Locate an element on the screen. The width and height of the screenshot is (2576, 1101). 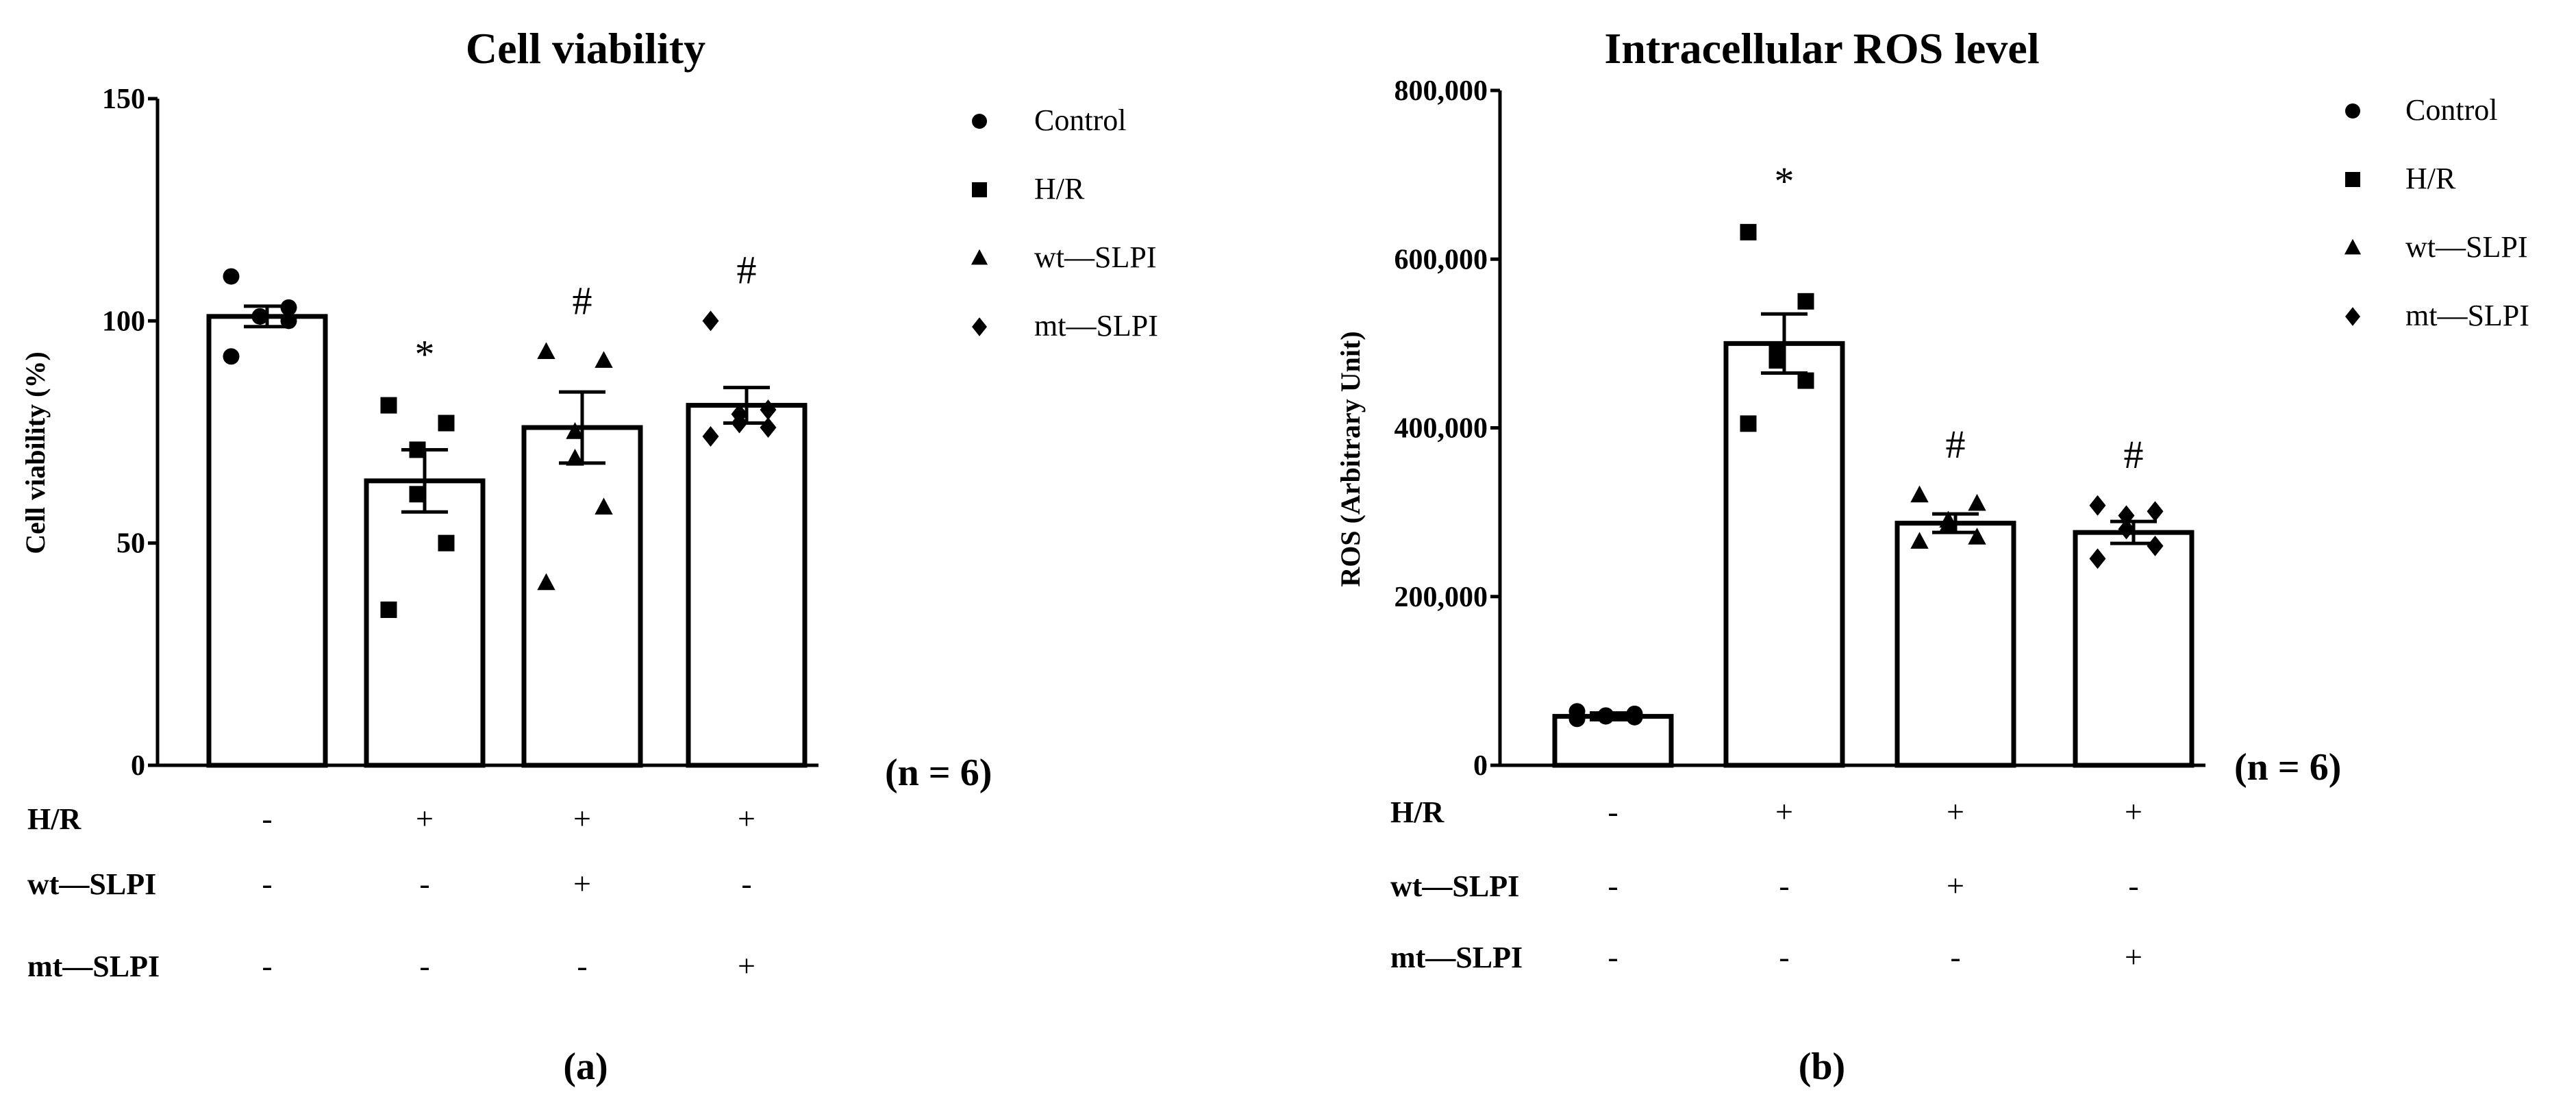
legend-label: H/R is located at coordinates (1059, 189).